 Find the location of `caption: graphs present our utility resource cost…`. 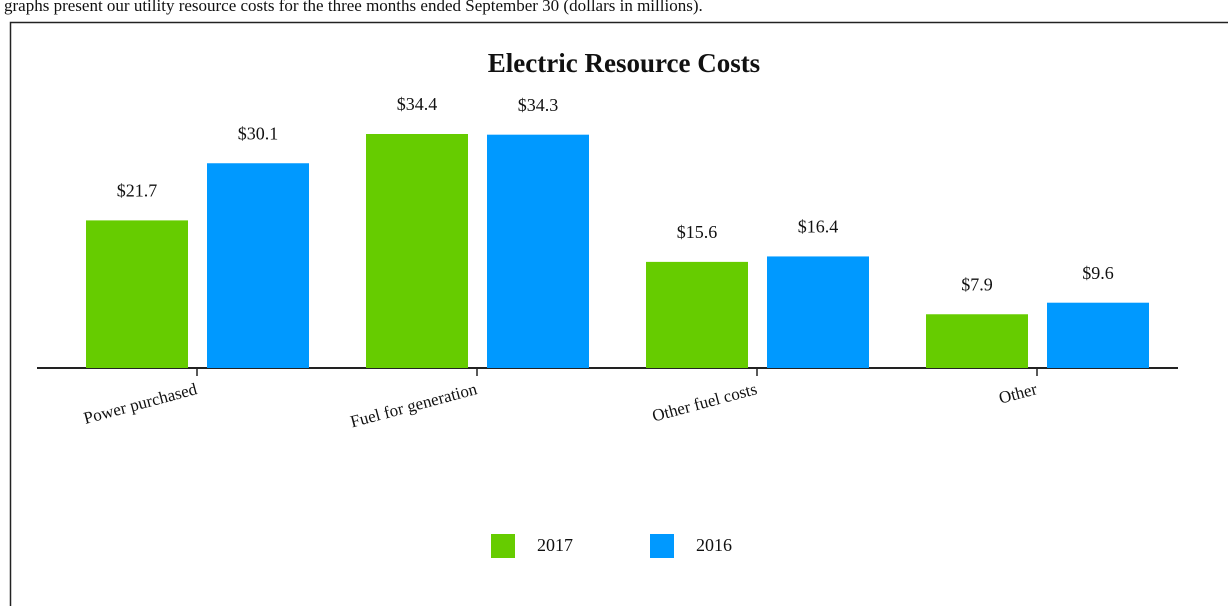

caption: graphs present our utility resource cost… is located at coordinates (353, 7).